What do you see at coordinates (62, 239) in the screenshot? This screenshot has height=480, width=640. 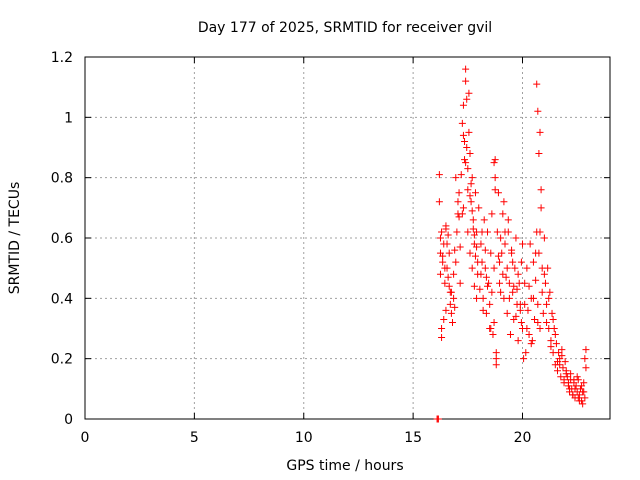 I see `y-tick-label: 0.6` at bounding box center [62, 239].